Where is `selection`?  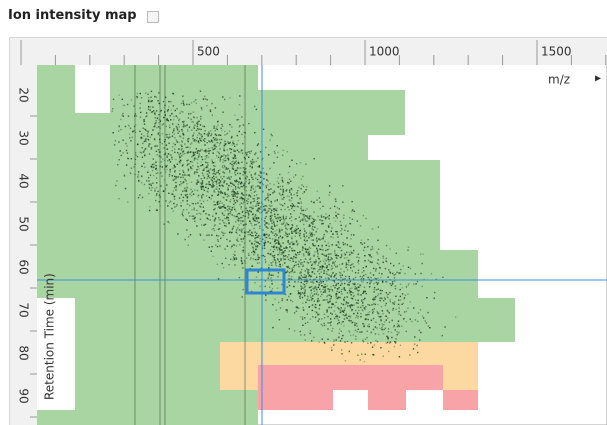
selection is located at coordinates (265, 281).